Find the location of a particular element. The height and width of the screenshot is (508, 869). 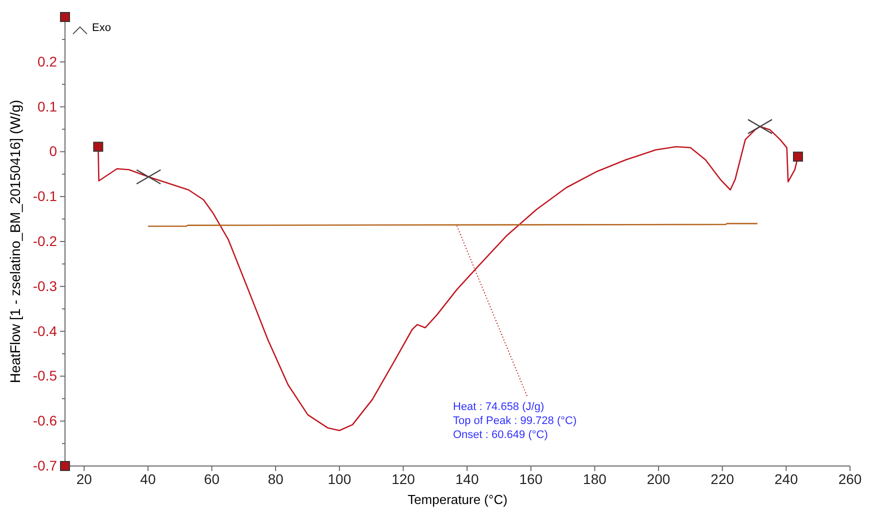

x-tick-label: 200 is located at coordinates (658, 478).